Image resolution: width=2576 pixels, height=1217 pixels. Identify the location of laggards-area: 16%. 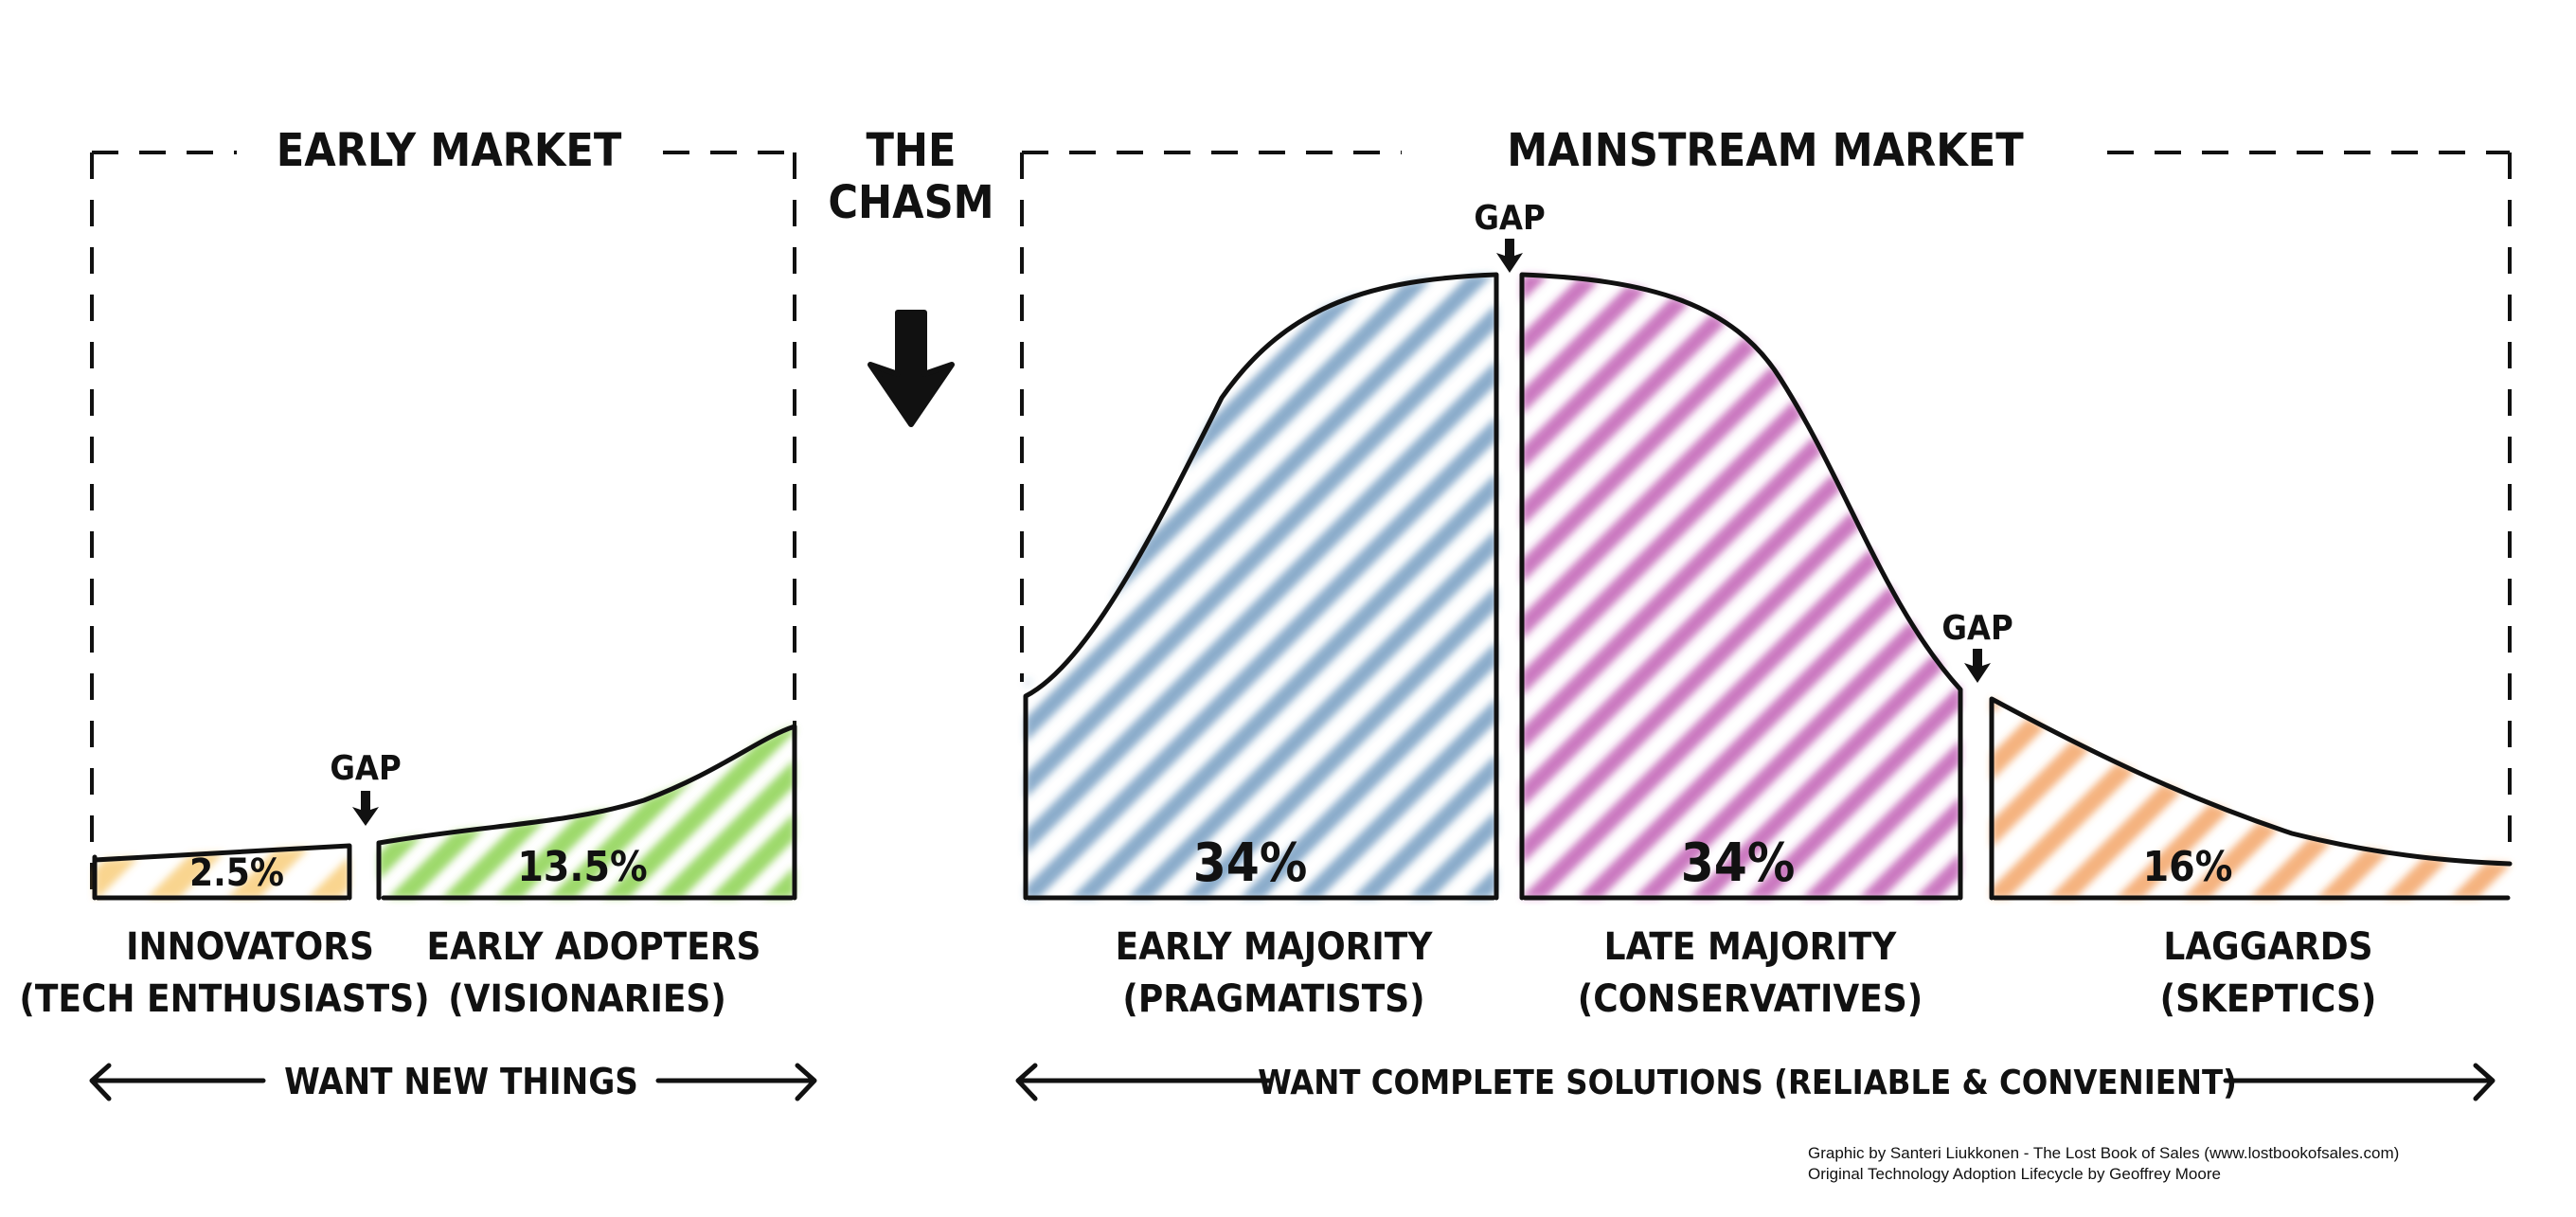
(2251, 798).